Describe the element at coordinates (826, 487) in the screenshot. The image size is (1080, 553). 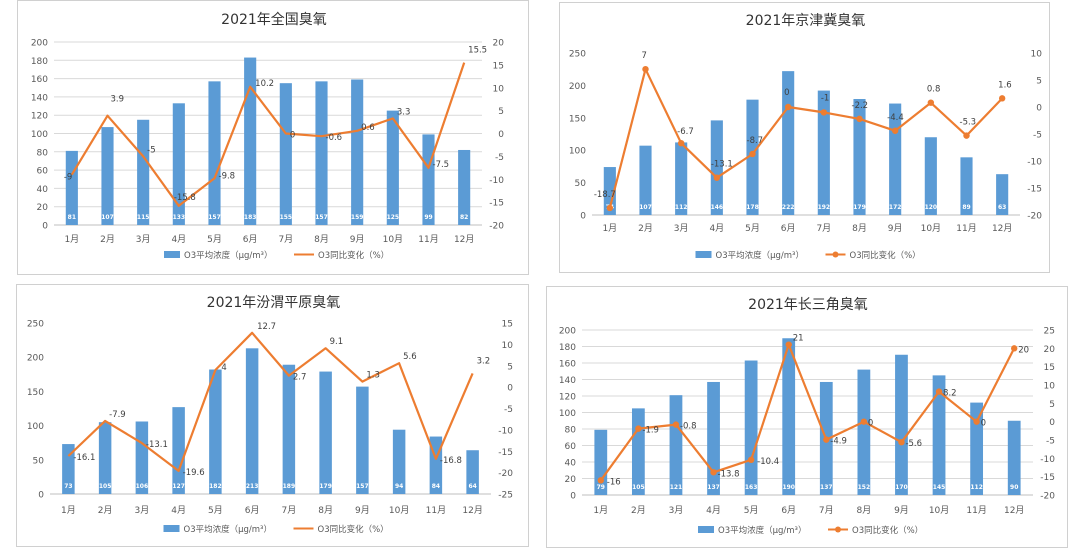
I see `bar-value-label: 137` at that location.